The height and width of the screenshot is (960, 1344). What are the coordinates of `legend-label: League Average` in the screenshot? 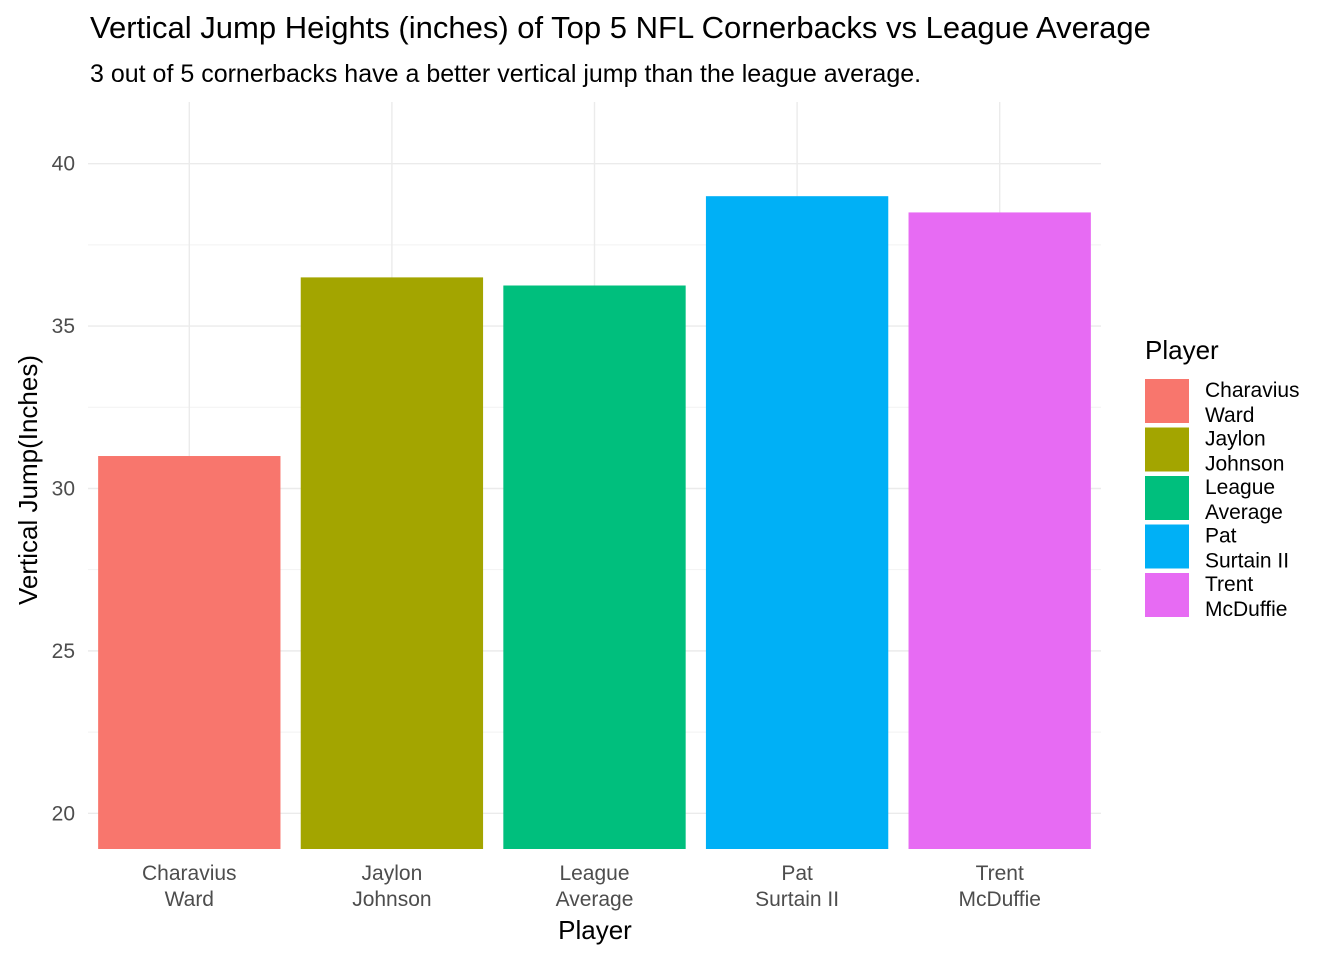 It's located at (1244, 500).